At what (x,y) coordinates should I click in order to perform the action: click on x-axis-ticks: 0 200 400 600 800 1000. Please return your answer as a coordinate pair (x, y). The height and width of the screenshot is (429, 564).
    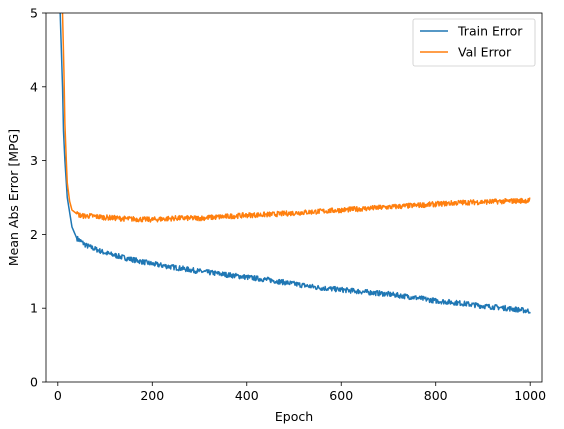
    Looking at the image, I should click on (300, 392).